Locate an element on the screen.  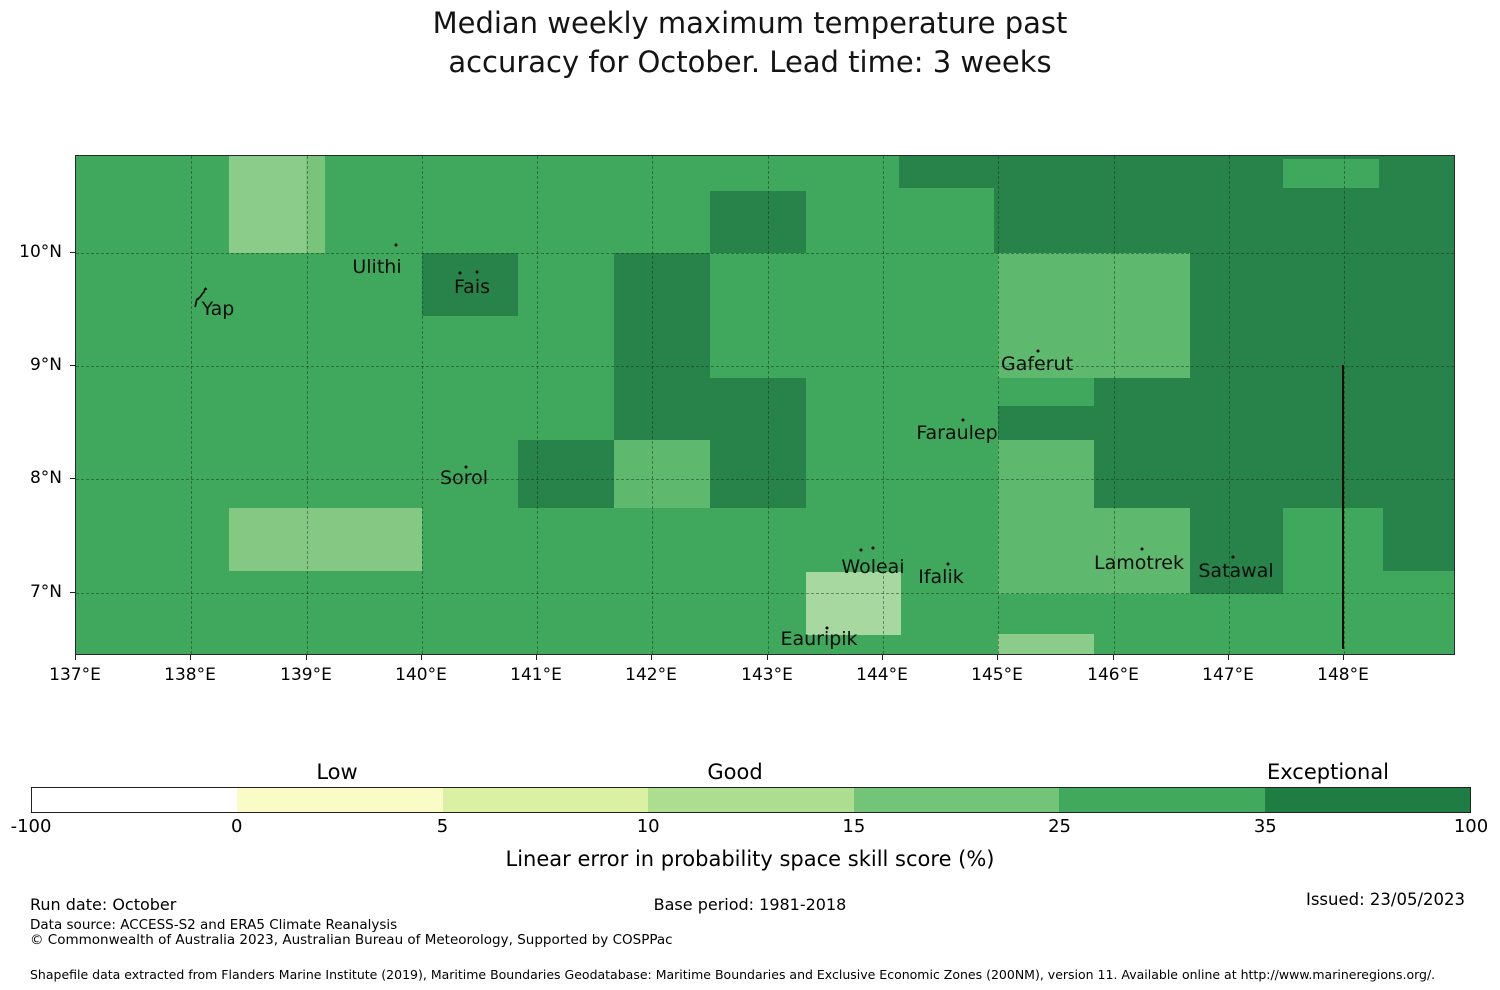
colorbar-category-exceptional: Exceptional is located at coordinates (1328, 772).